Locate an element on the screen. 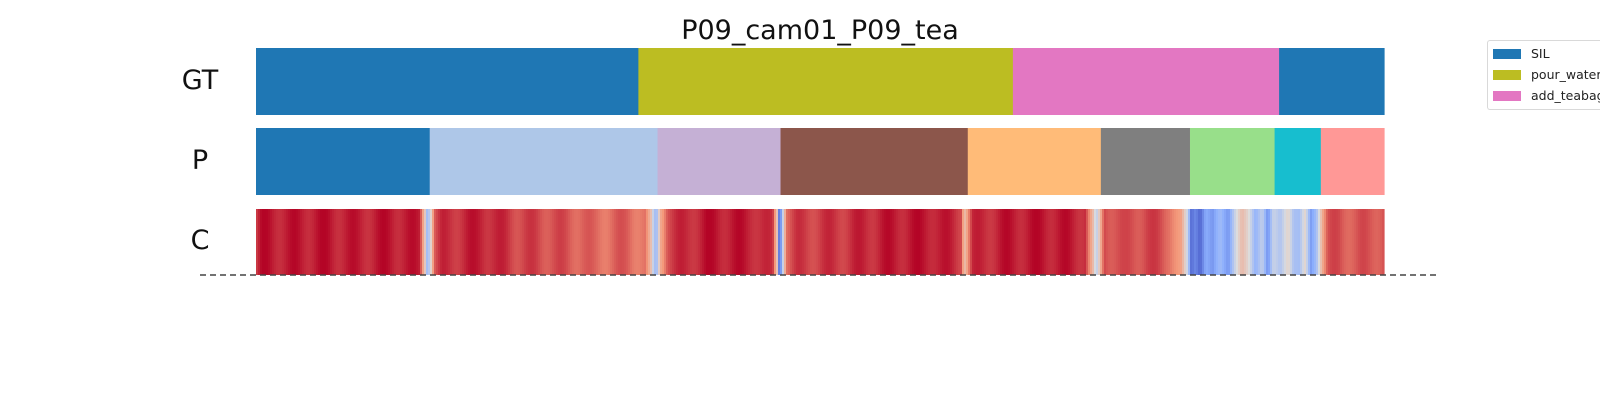 The image size is (1600, 400). gt-row is located at coordinates (820, 81).